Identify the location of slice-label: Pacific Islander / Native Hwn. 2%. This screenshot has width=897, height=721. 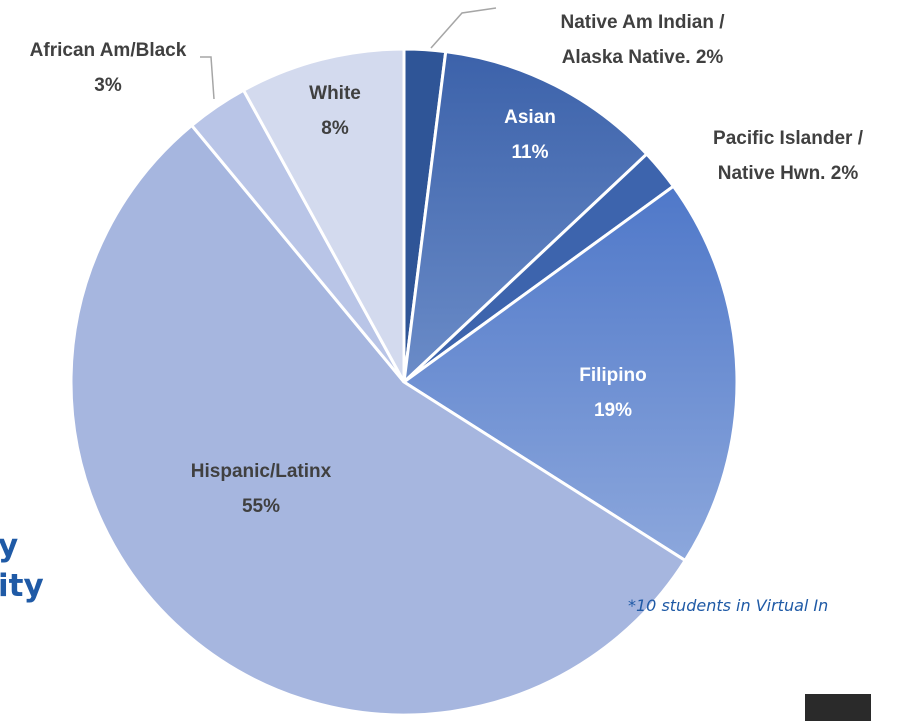
(788, 156).